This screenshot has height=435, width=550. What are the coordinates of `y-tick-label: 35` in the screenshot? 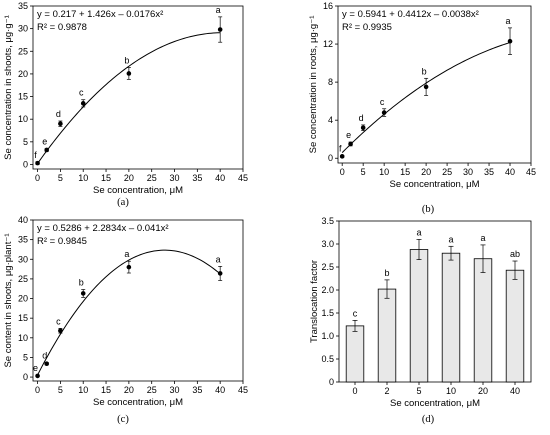 It's located at (23, 240).